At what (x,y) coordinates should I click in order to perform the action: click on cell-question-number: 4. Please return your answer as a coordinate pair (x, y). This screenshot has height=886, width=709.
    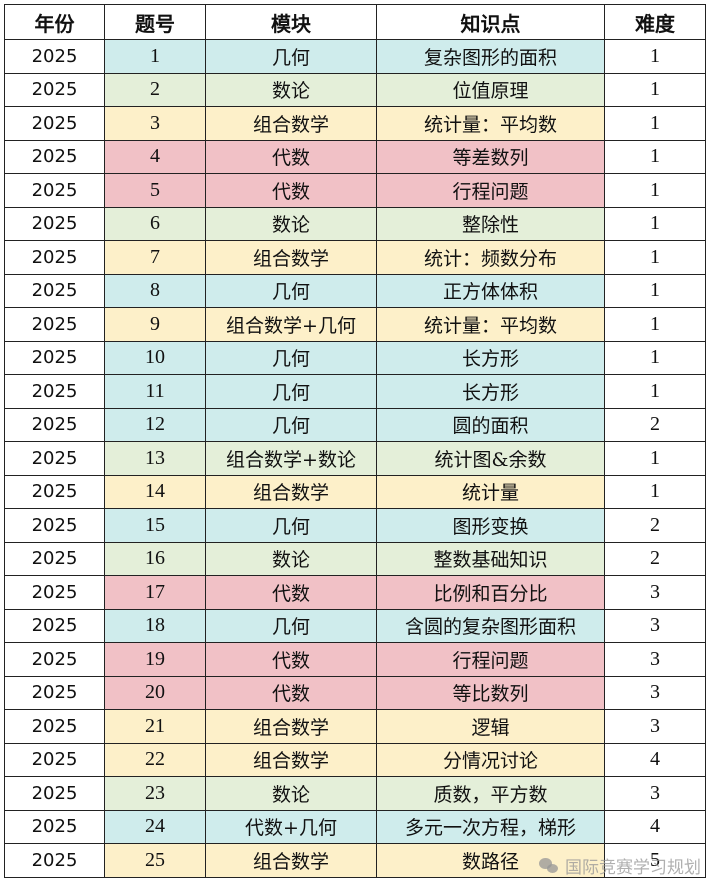
    Looking at the image, I should click on (155, 156).